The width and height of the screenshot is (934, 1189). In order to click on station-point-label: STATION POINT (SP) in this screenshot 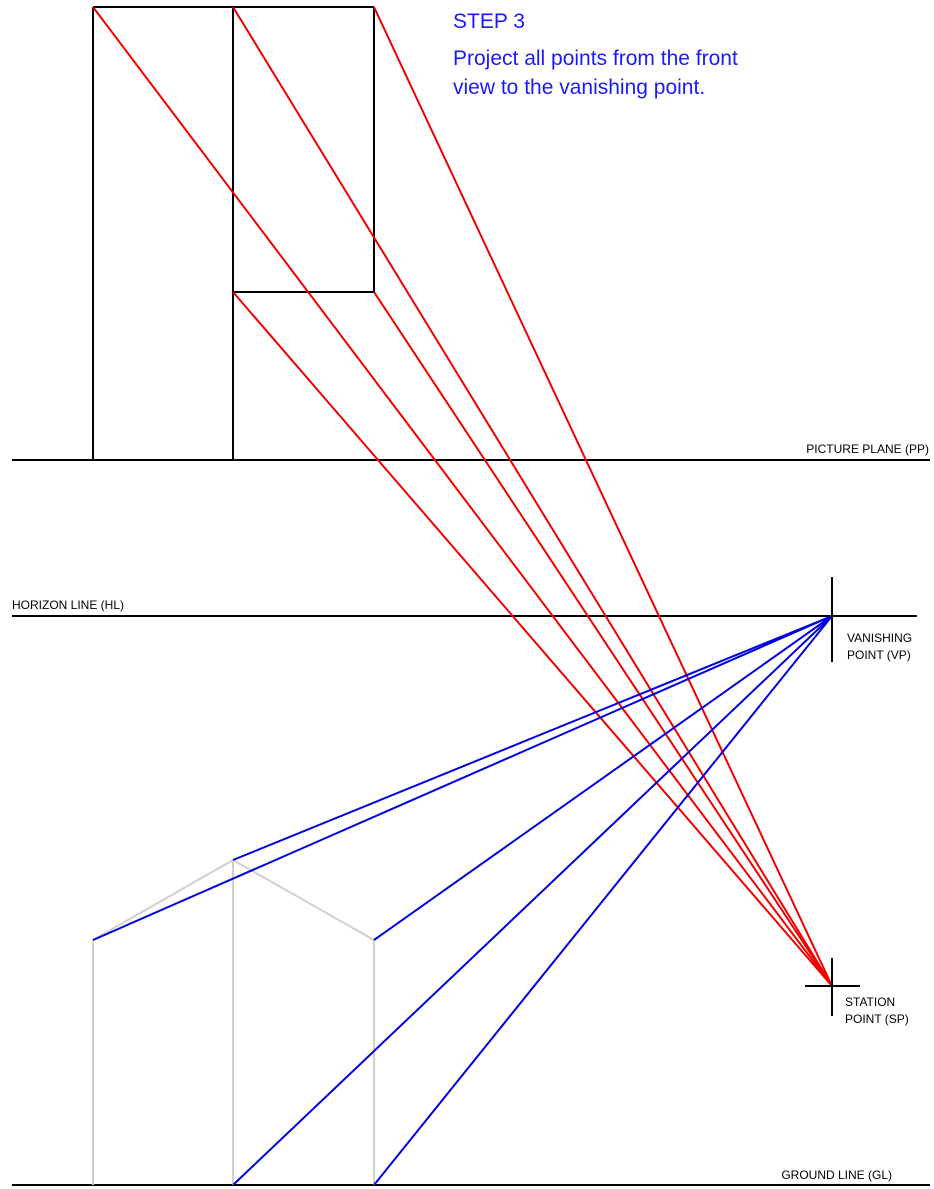, I will do `click(877, 1011)`.